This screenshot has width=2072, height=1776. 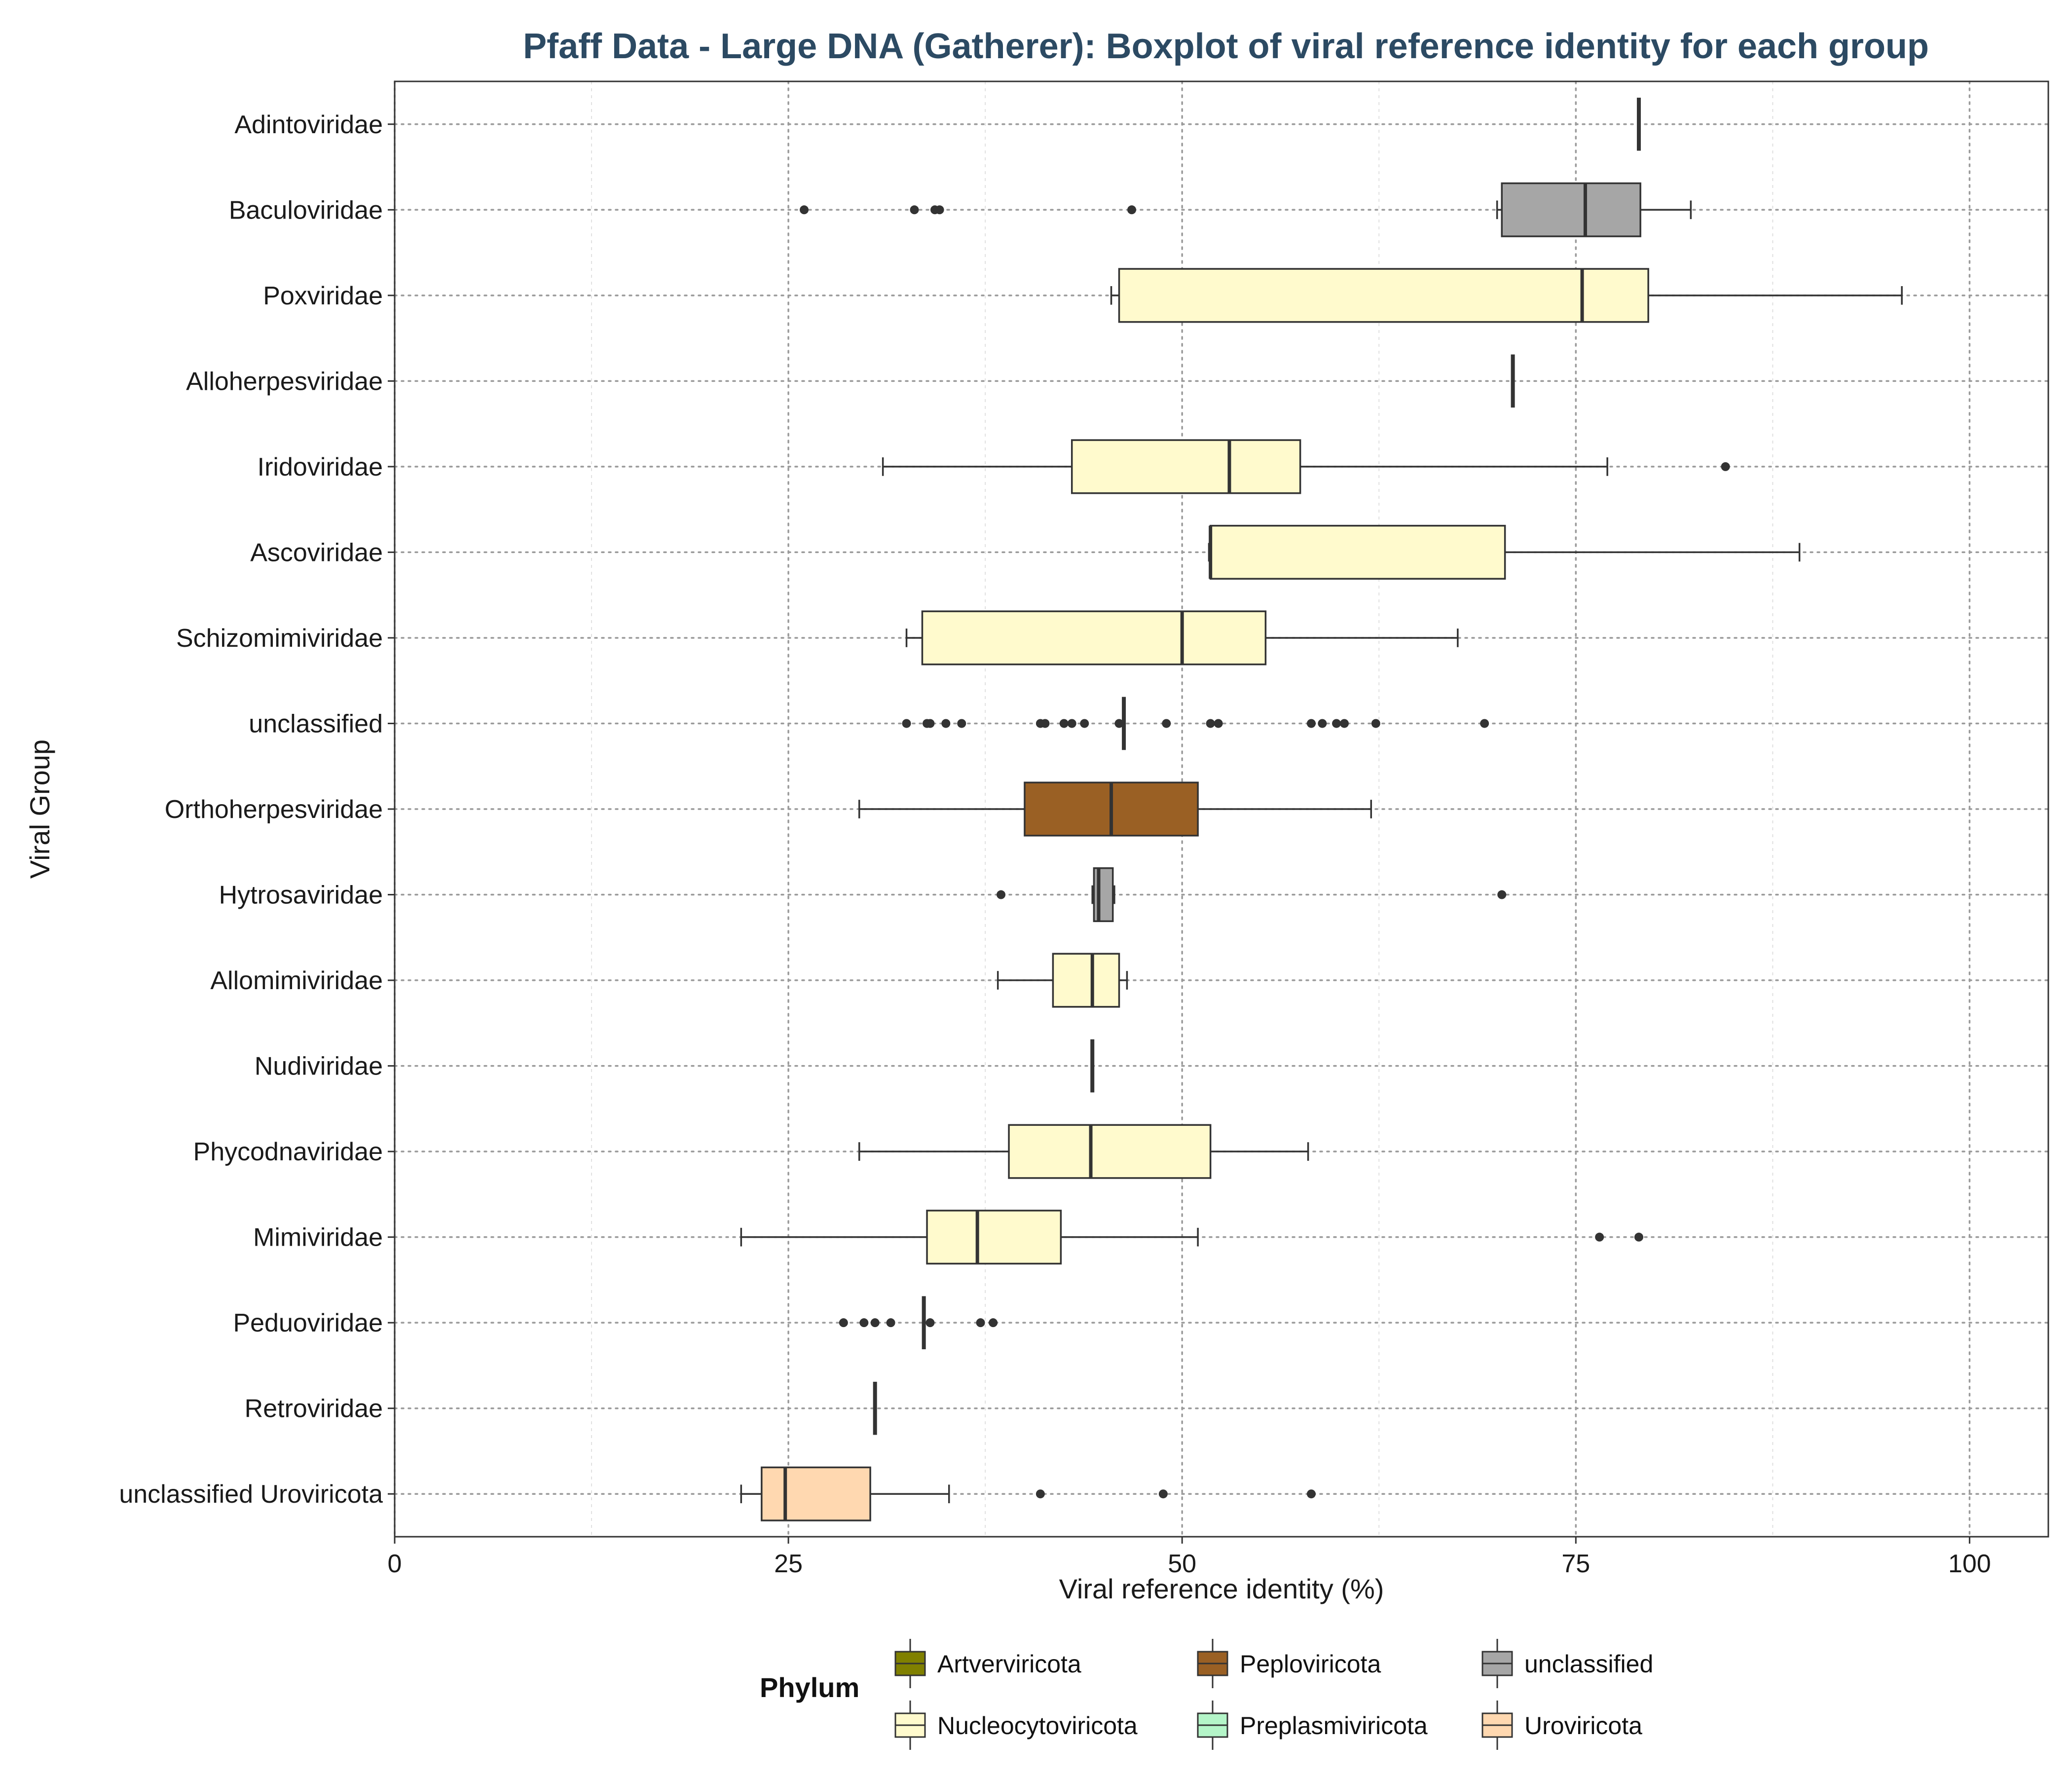 I want to click on box-unclassified-uroviricota, so click(x=1028, y=1493).